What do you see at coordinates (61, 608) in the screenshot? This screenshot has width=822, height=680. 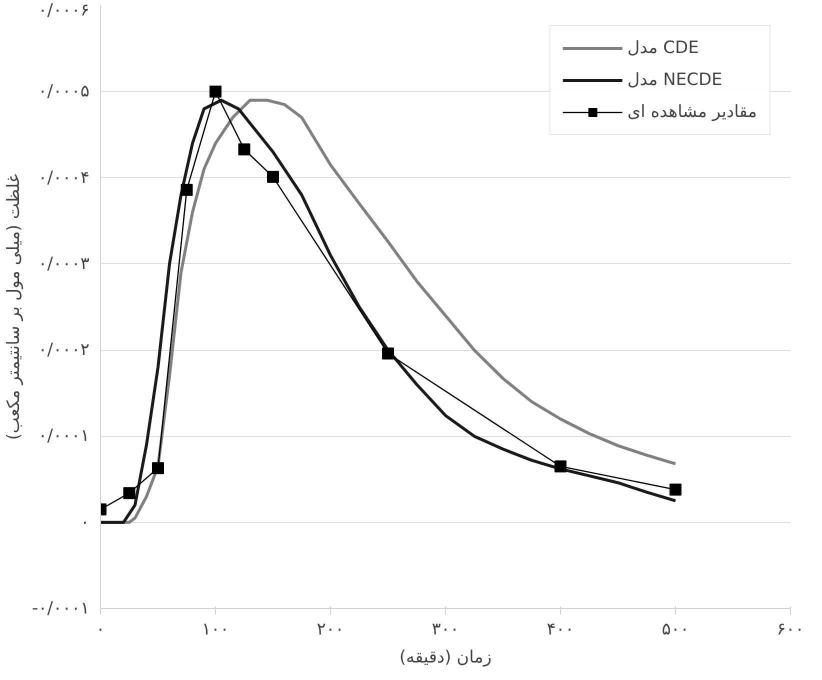 I see `y-tick-label: -۰/۰۰۰۱` at bounding box center [61, 608].